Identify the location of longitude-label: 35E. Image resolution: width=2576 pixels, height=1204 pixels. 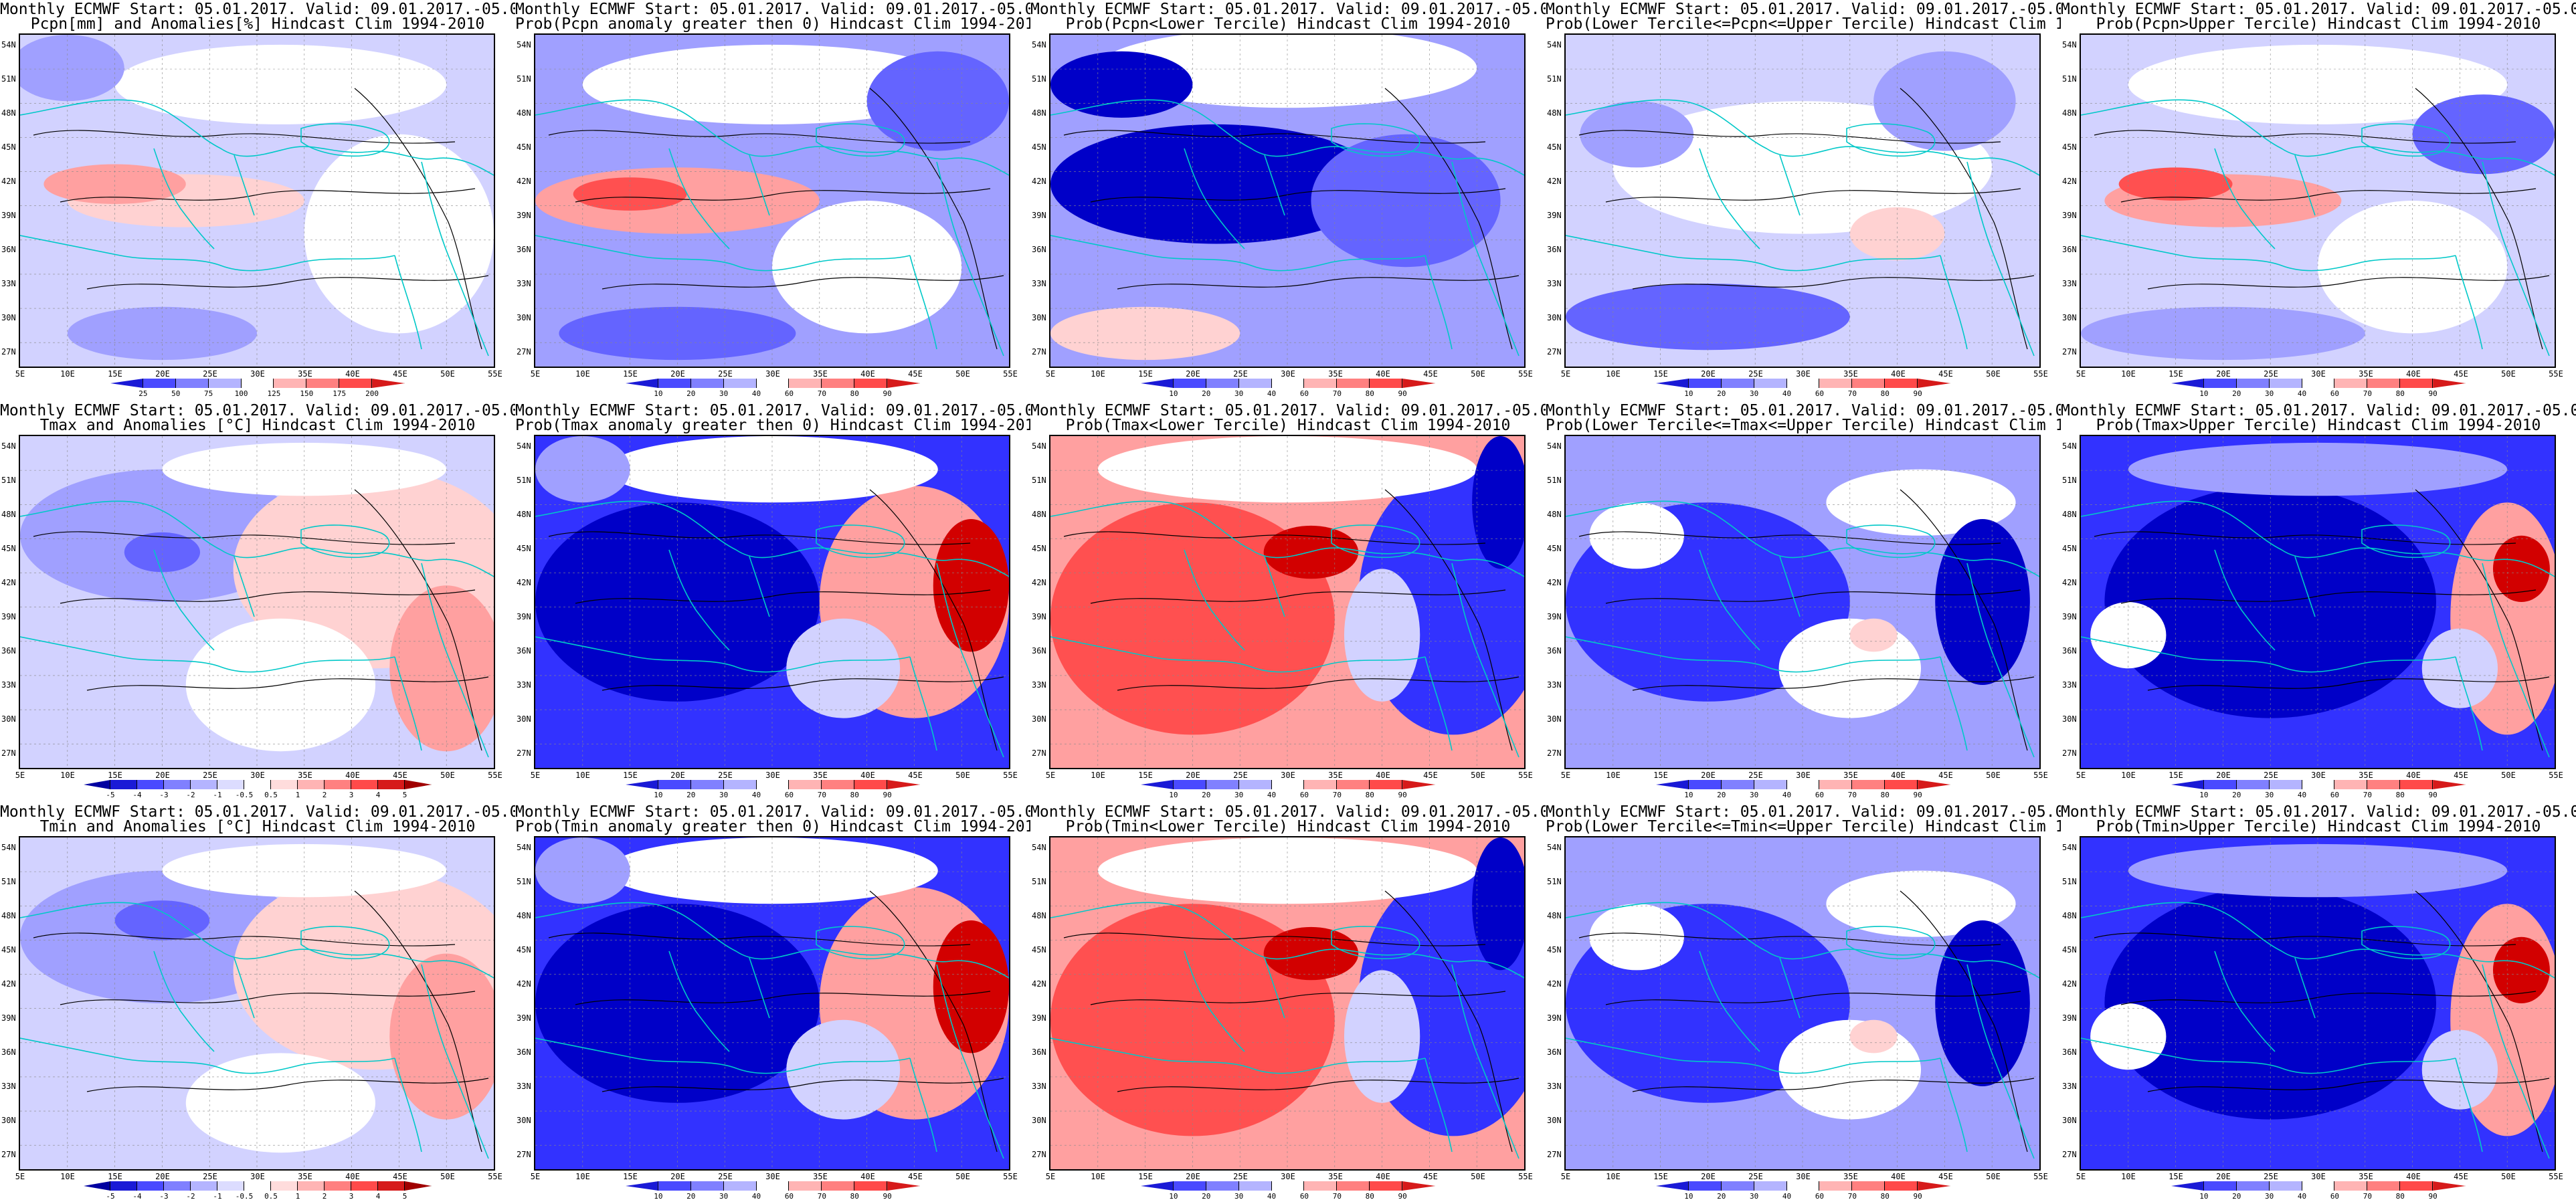
(305, 775).